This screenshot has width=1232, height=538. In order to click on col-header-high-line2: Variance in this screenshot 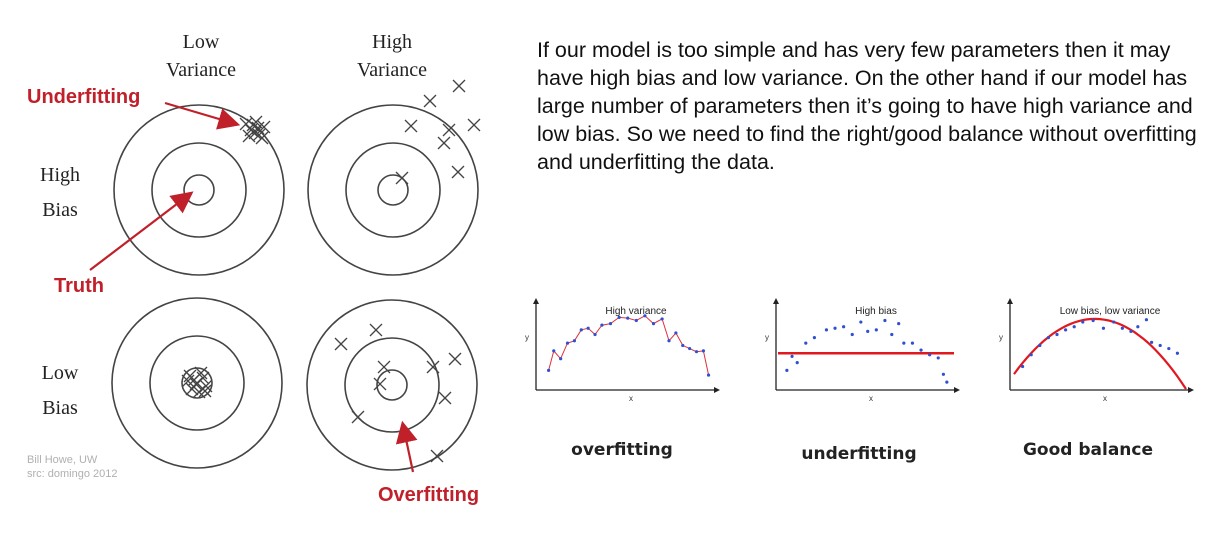, I will do `click(392, 70)`.